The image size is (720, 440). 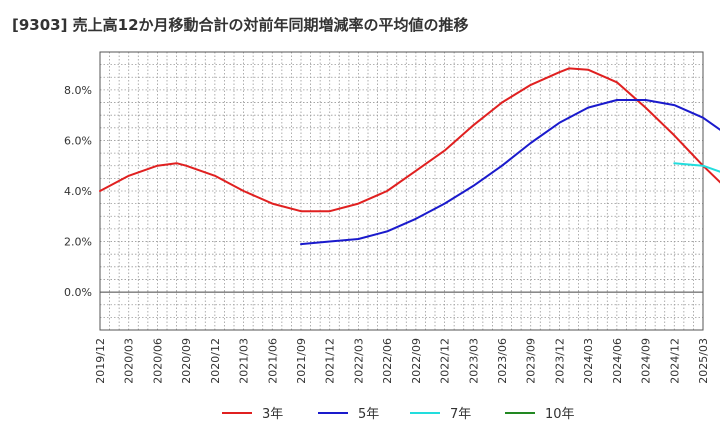 I want to click on x-tick-label: 2022/12, so click(x=445, y=361).